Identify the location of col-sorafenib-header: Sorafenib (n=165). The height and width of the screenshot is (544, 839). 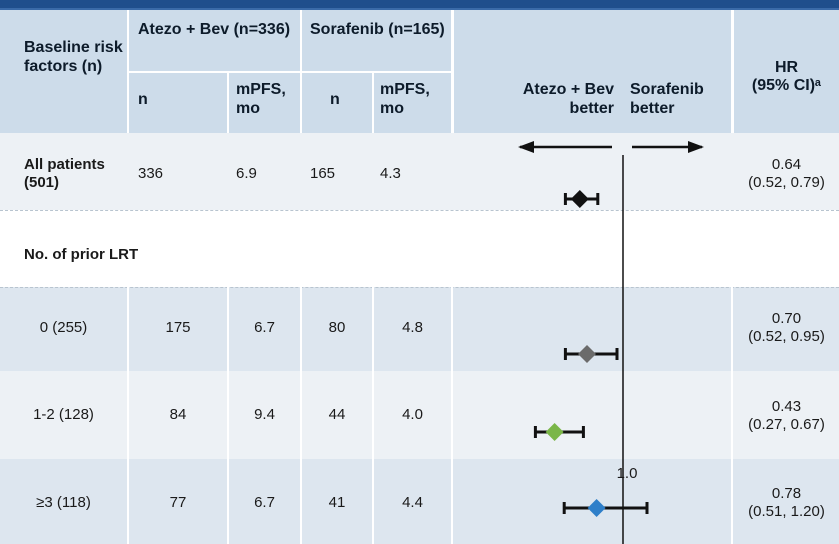
(377, 29).